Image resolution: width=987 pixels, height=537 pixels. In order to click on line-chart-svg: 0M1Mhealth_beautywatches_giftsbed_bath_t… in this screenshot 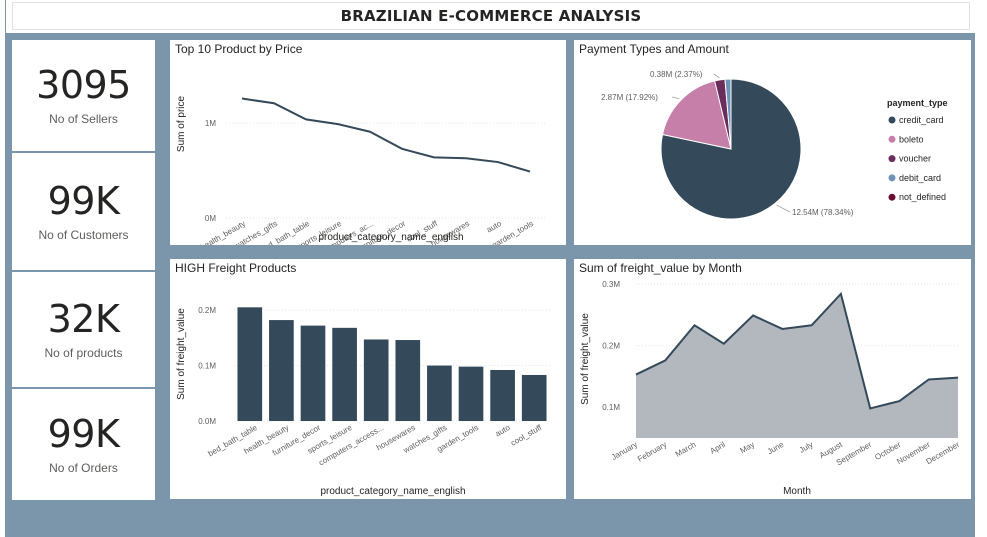, I will do `click(361, 170)`.